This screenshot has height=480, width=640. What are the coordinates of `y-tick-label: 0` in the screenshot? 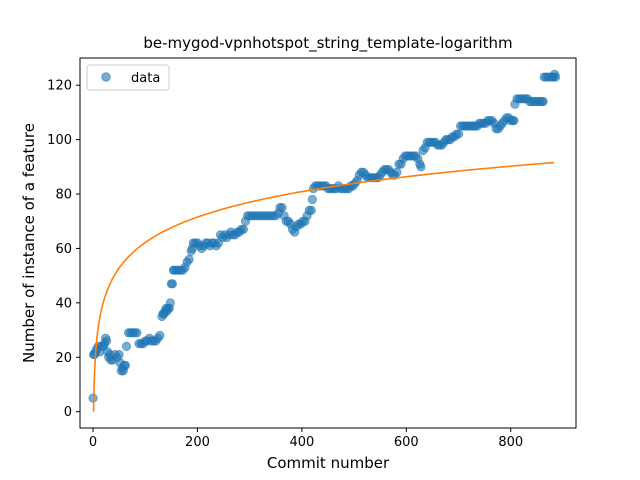 It's located at (68, 412).